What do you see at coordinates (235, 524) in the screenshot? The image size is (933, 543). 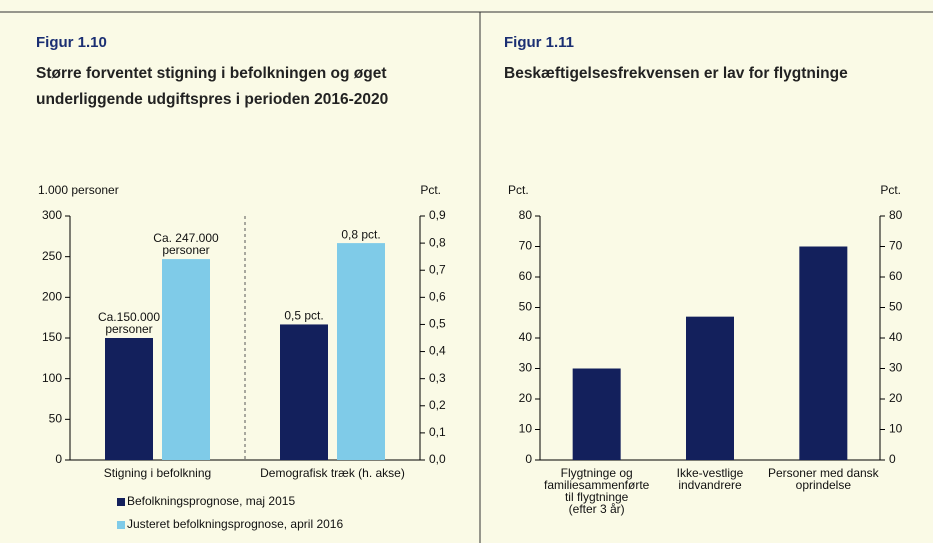 I see `legend-label: Justeret befolkningsprognose, april 2016` at bounding box center [235, 524].